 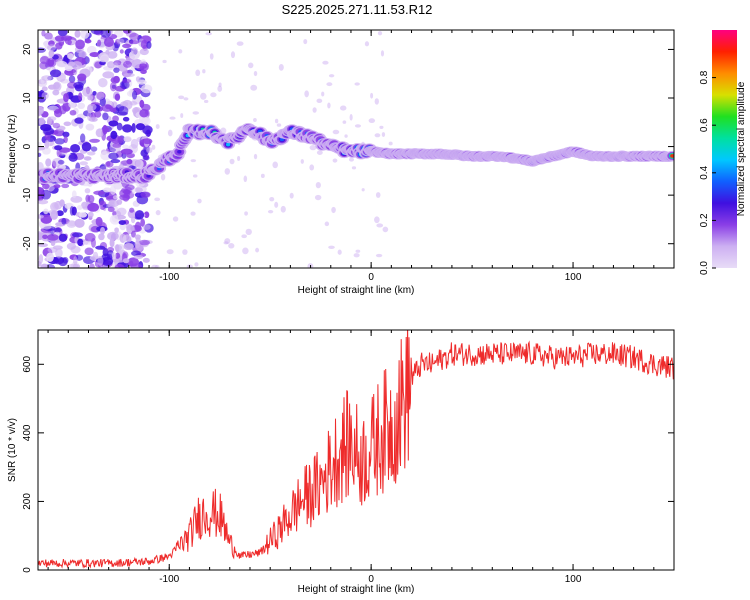 What do you see at coordinates (704, 220) in the screenshot?
I see `colorbar-tick-label: 0.2` at bounding box center [704, 220].